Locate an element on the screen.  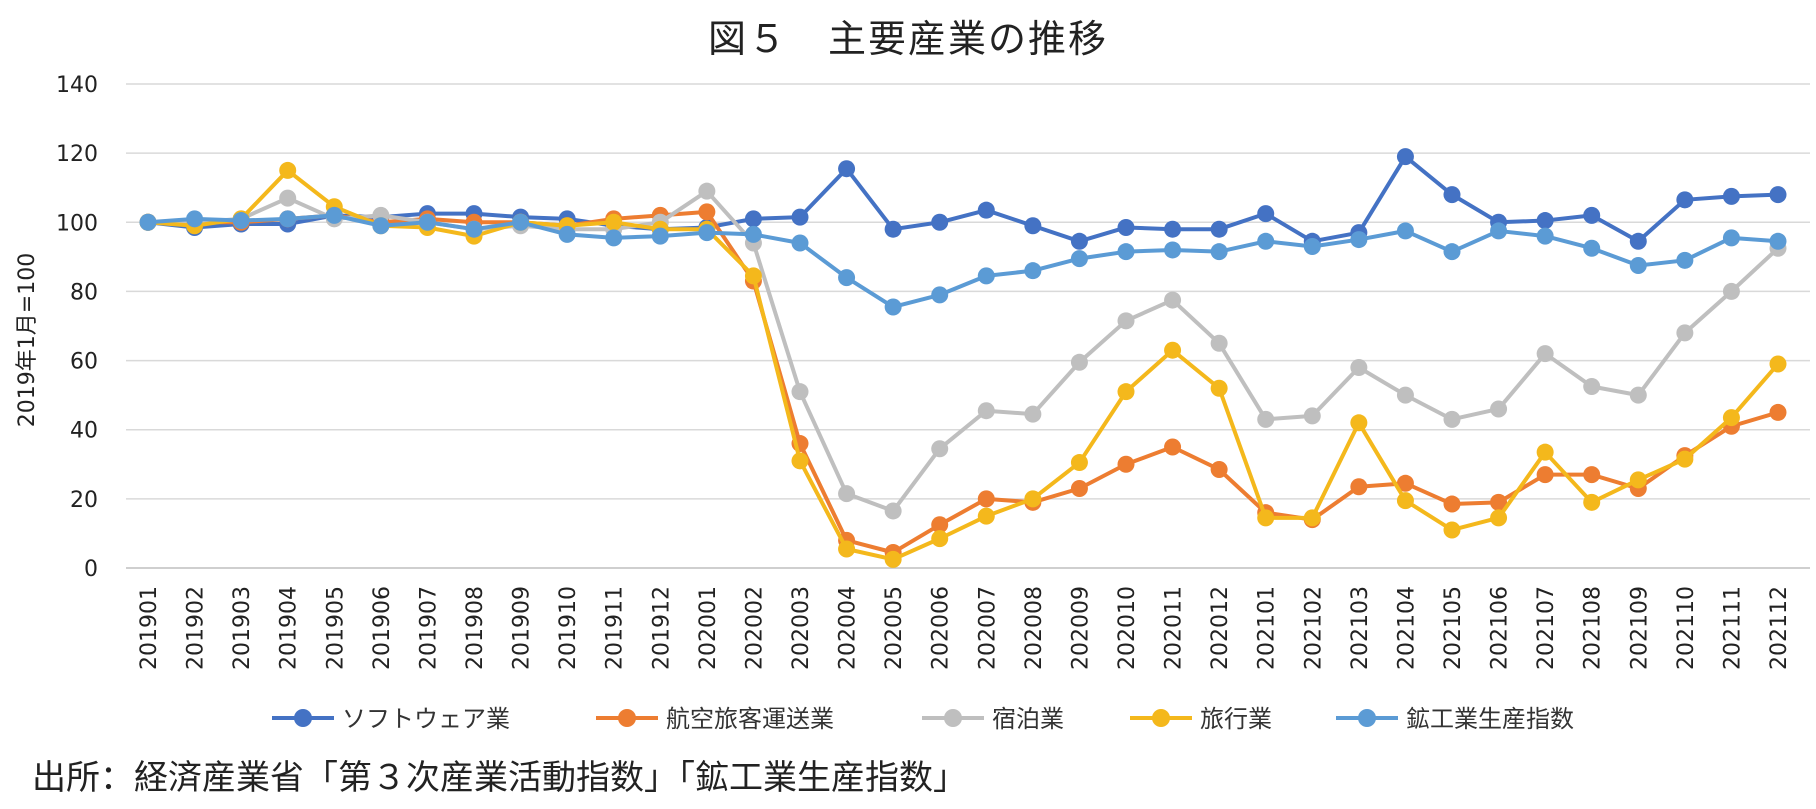
x-tick-label: 202103 is located at coordinates (1360, 628).